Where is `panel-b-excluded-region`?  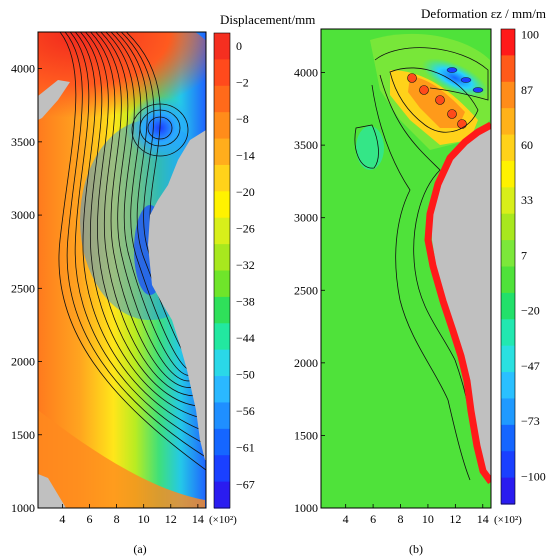
panel-b-excluded-region is located at coordinates (461, 304).